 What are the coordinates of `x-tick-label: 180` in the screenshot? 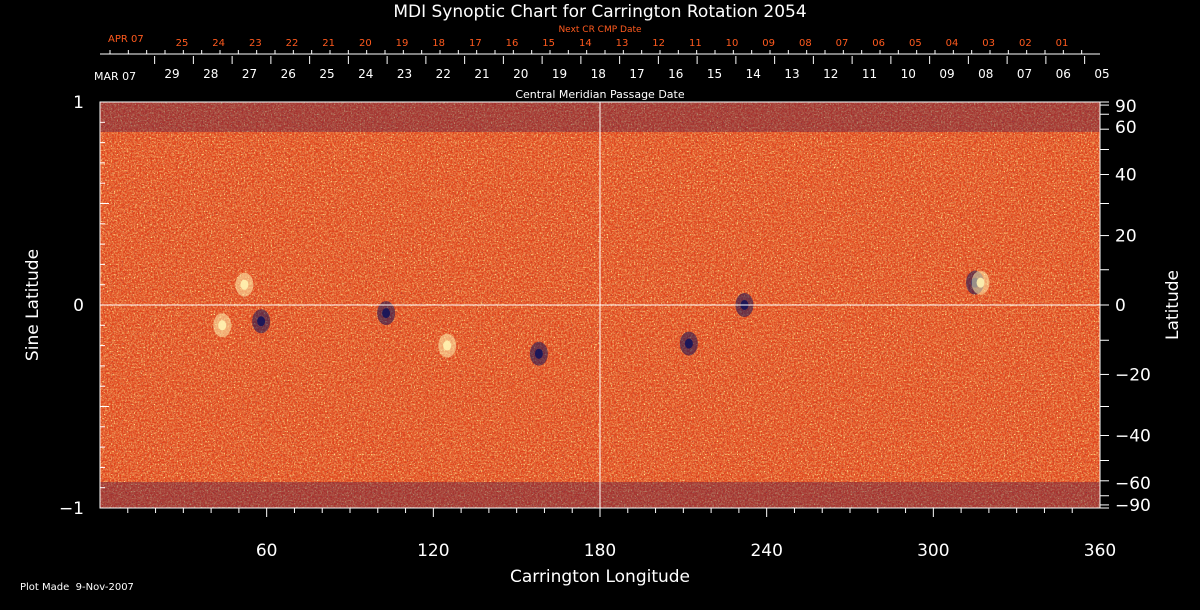 It's located at (600, 551).